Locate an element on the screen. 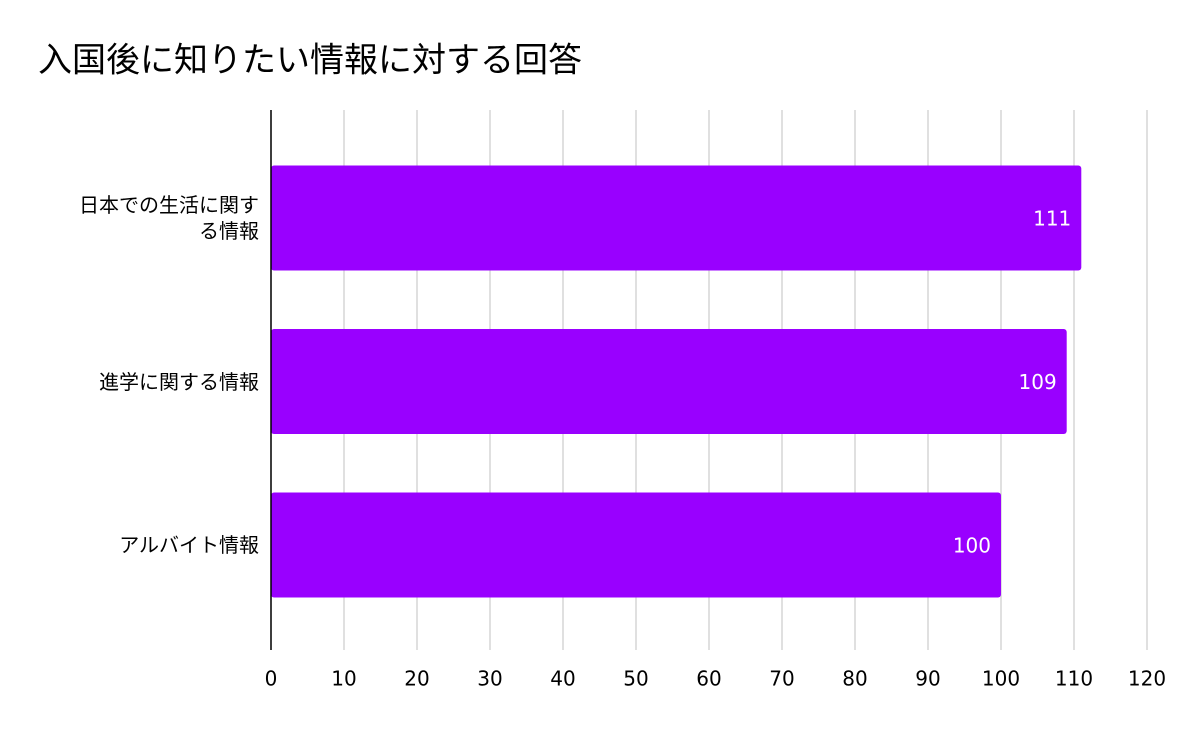  chart-title: 入国後に知りたい情報に対する回答 is located at coordinates (310, 61).